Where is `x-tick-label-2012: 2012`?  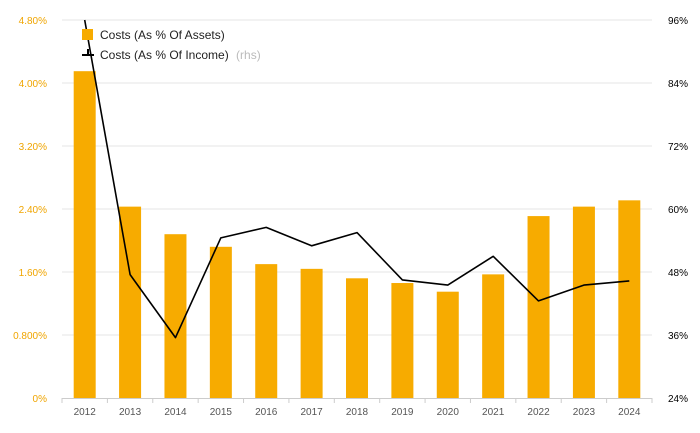
x-tick-label-2012: 2012 is located at coordinates (85, 412).